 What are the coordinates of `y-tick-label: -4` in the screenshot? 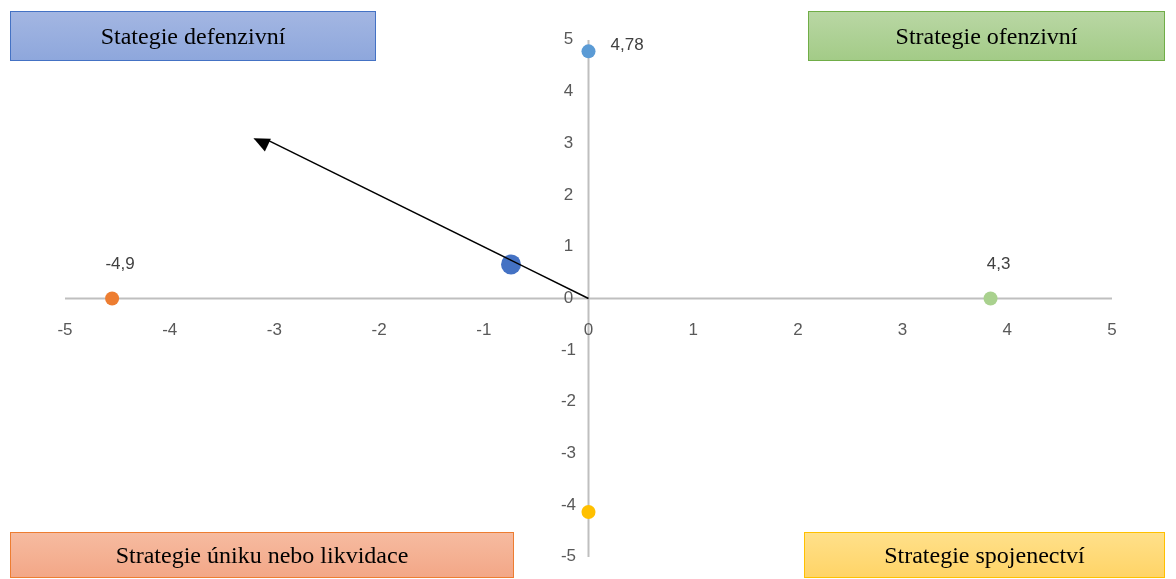 It's located at (568, 504).